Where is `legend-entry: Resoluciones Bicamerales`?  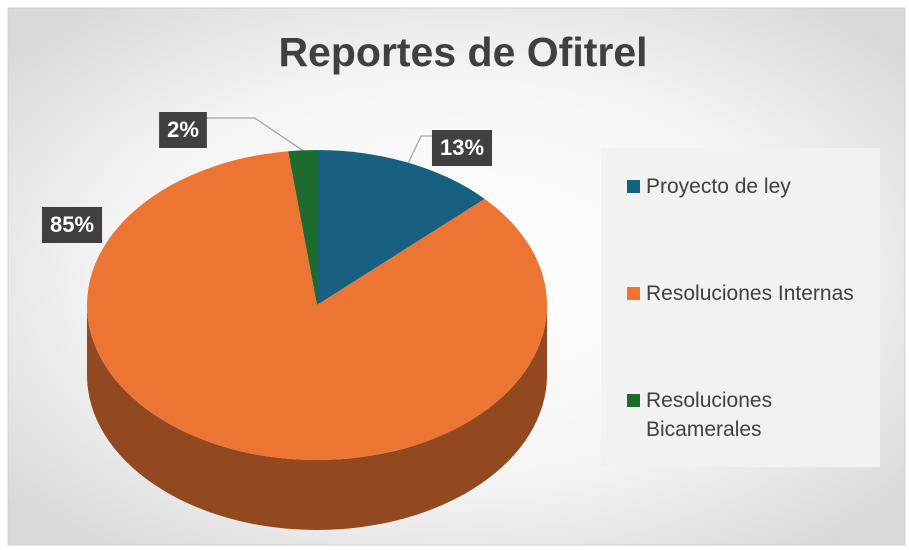
legend-entry: Resoluciones Bicamerales is located at coordinates (753, 439).